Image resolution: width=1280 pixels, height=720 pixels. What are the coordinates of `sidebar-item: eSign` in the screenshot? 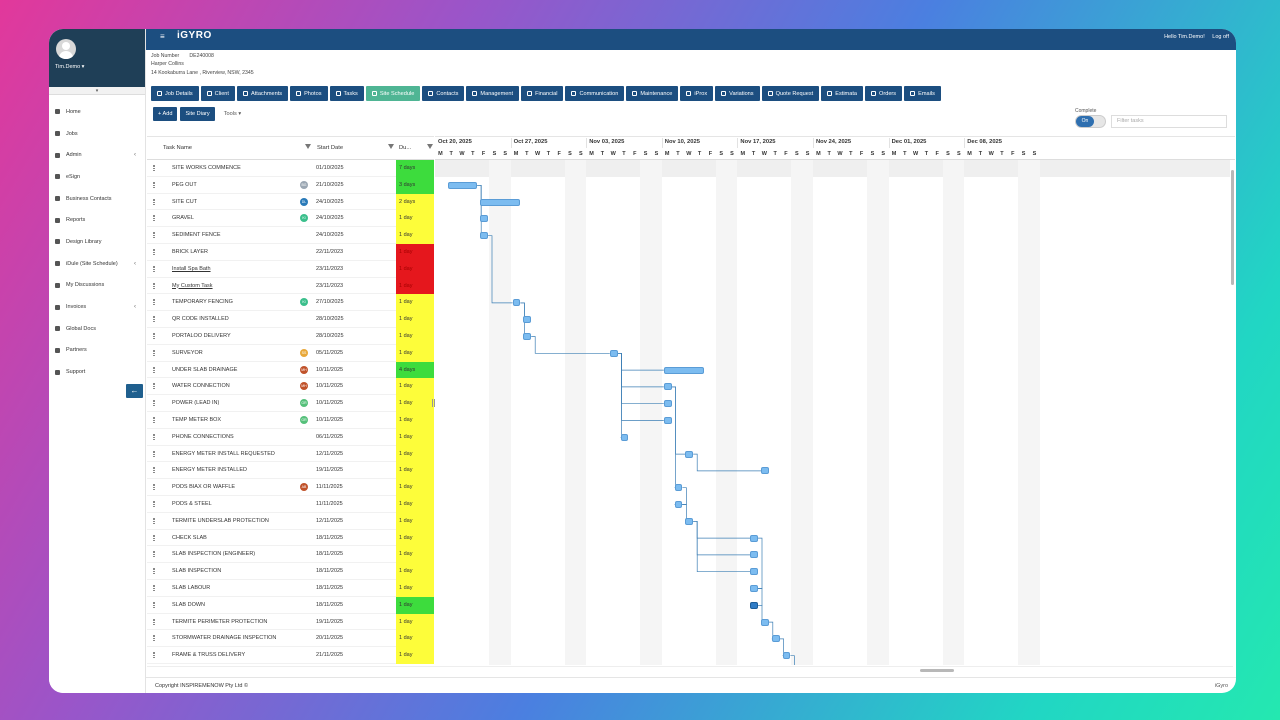 It's located at (97, 177).